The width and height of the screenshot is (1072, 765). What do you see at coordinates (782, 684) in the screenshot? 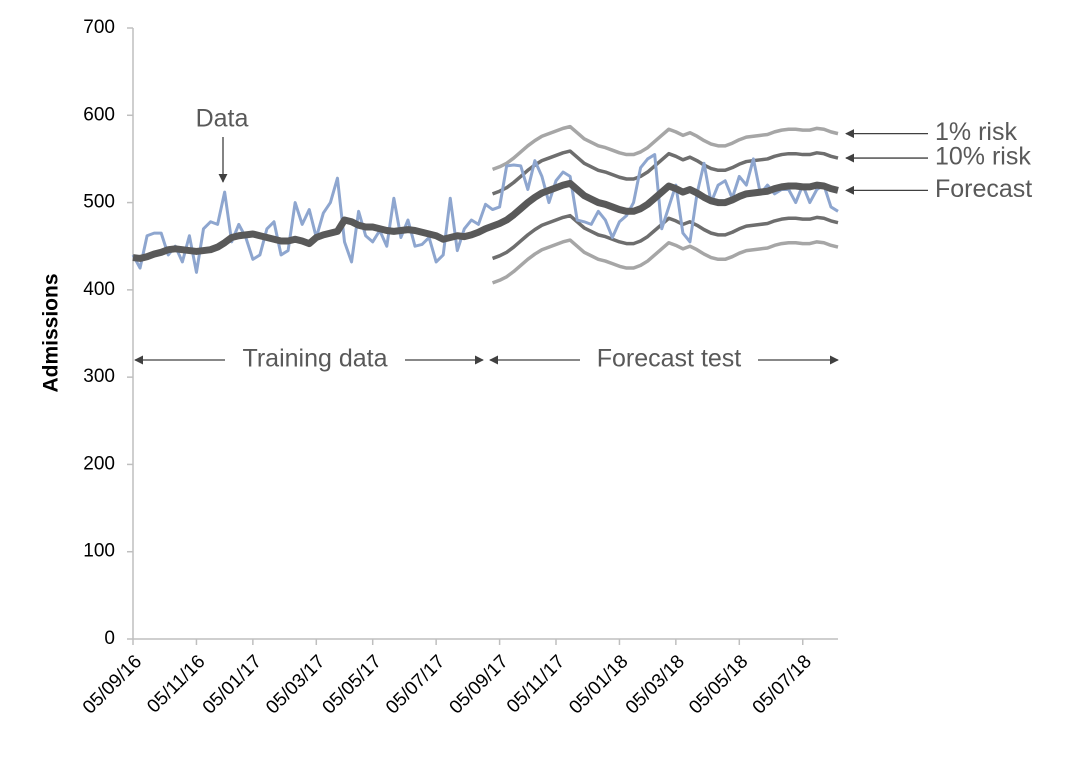
I see `x-tick-label: 05/07/18` at bounding box center [782, 684].